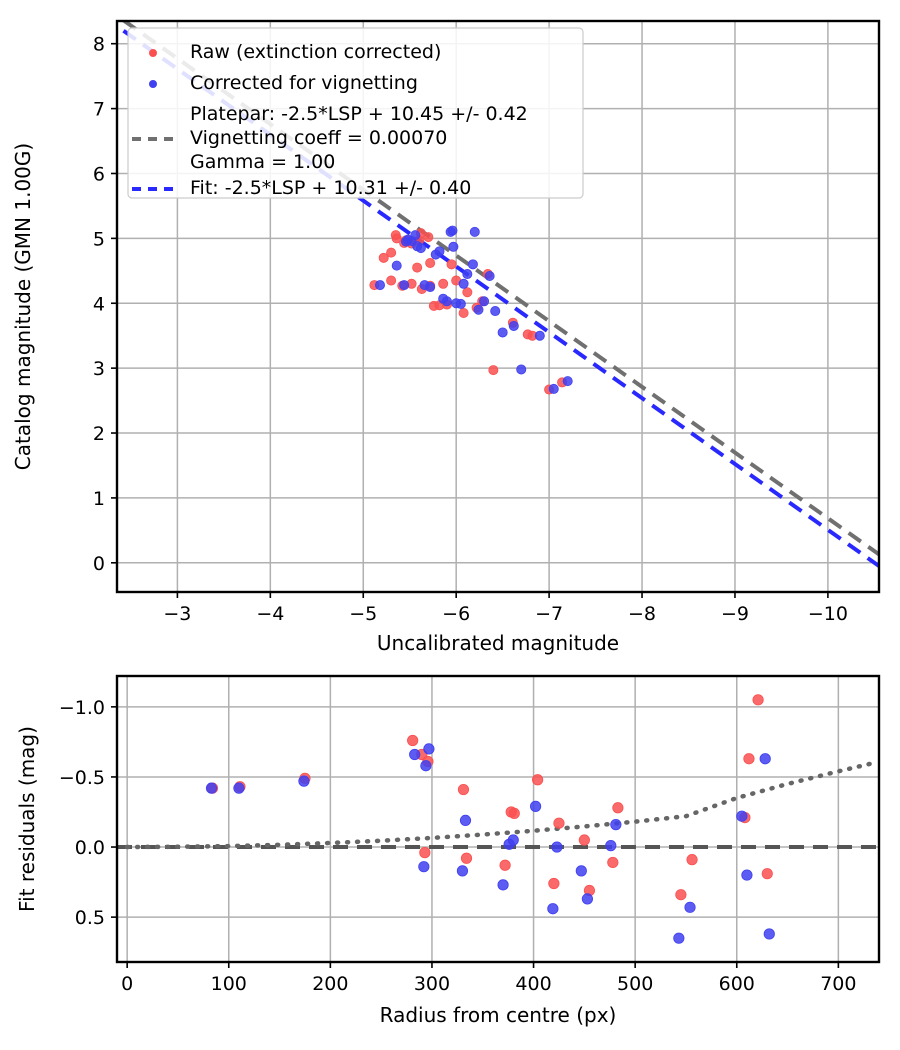 The width and height of the screenshot is (900, 1050). I want to click on y-tick-label: 0.0, so click(90, 848).